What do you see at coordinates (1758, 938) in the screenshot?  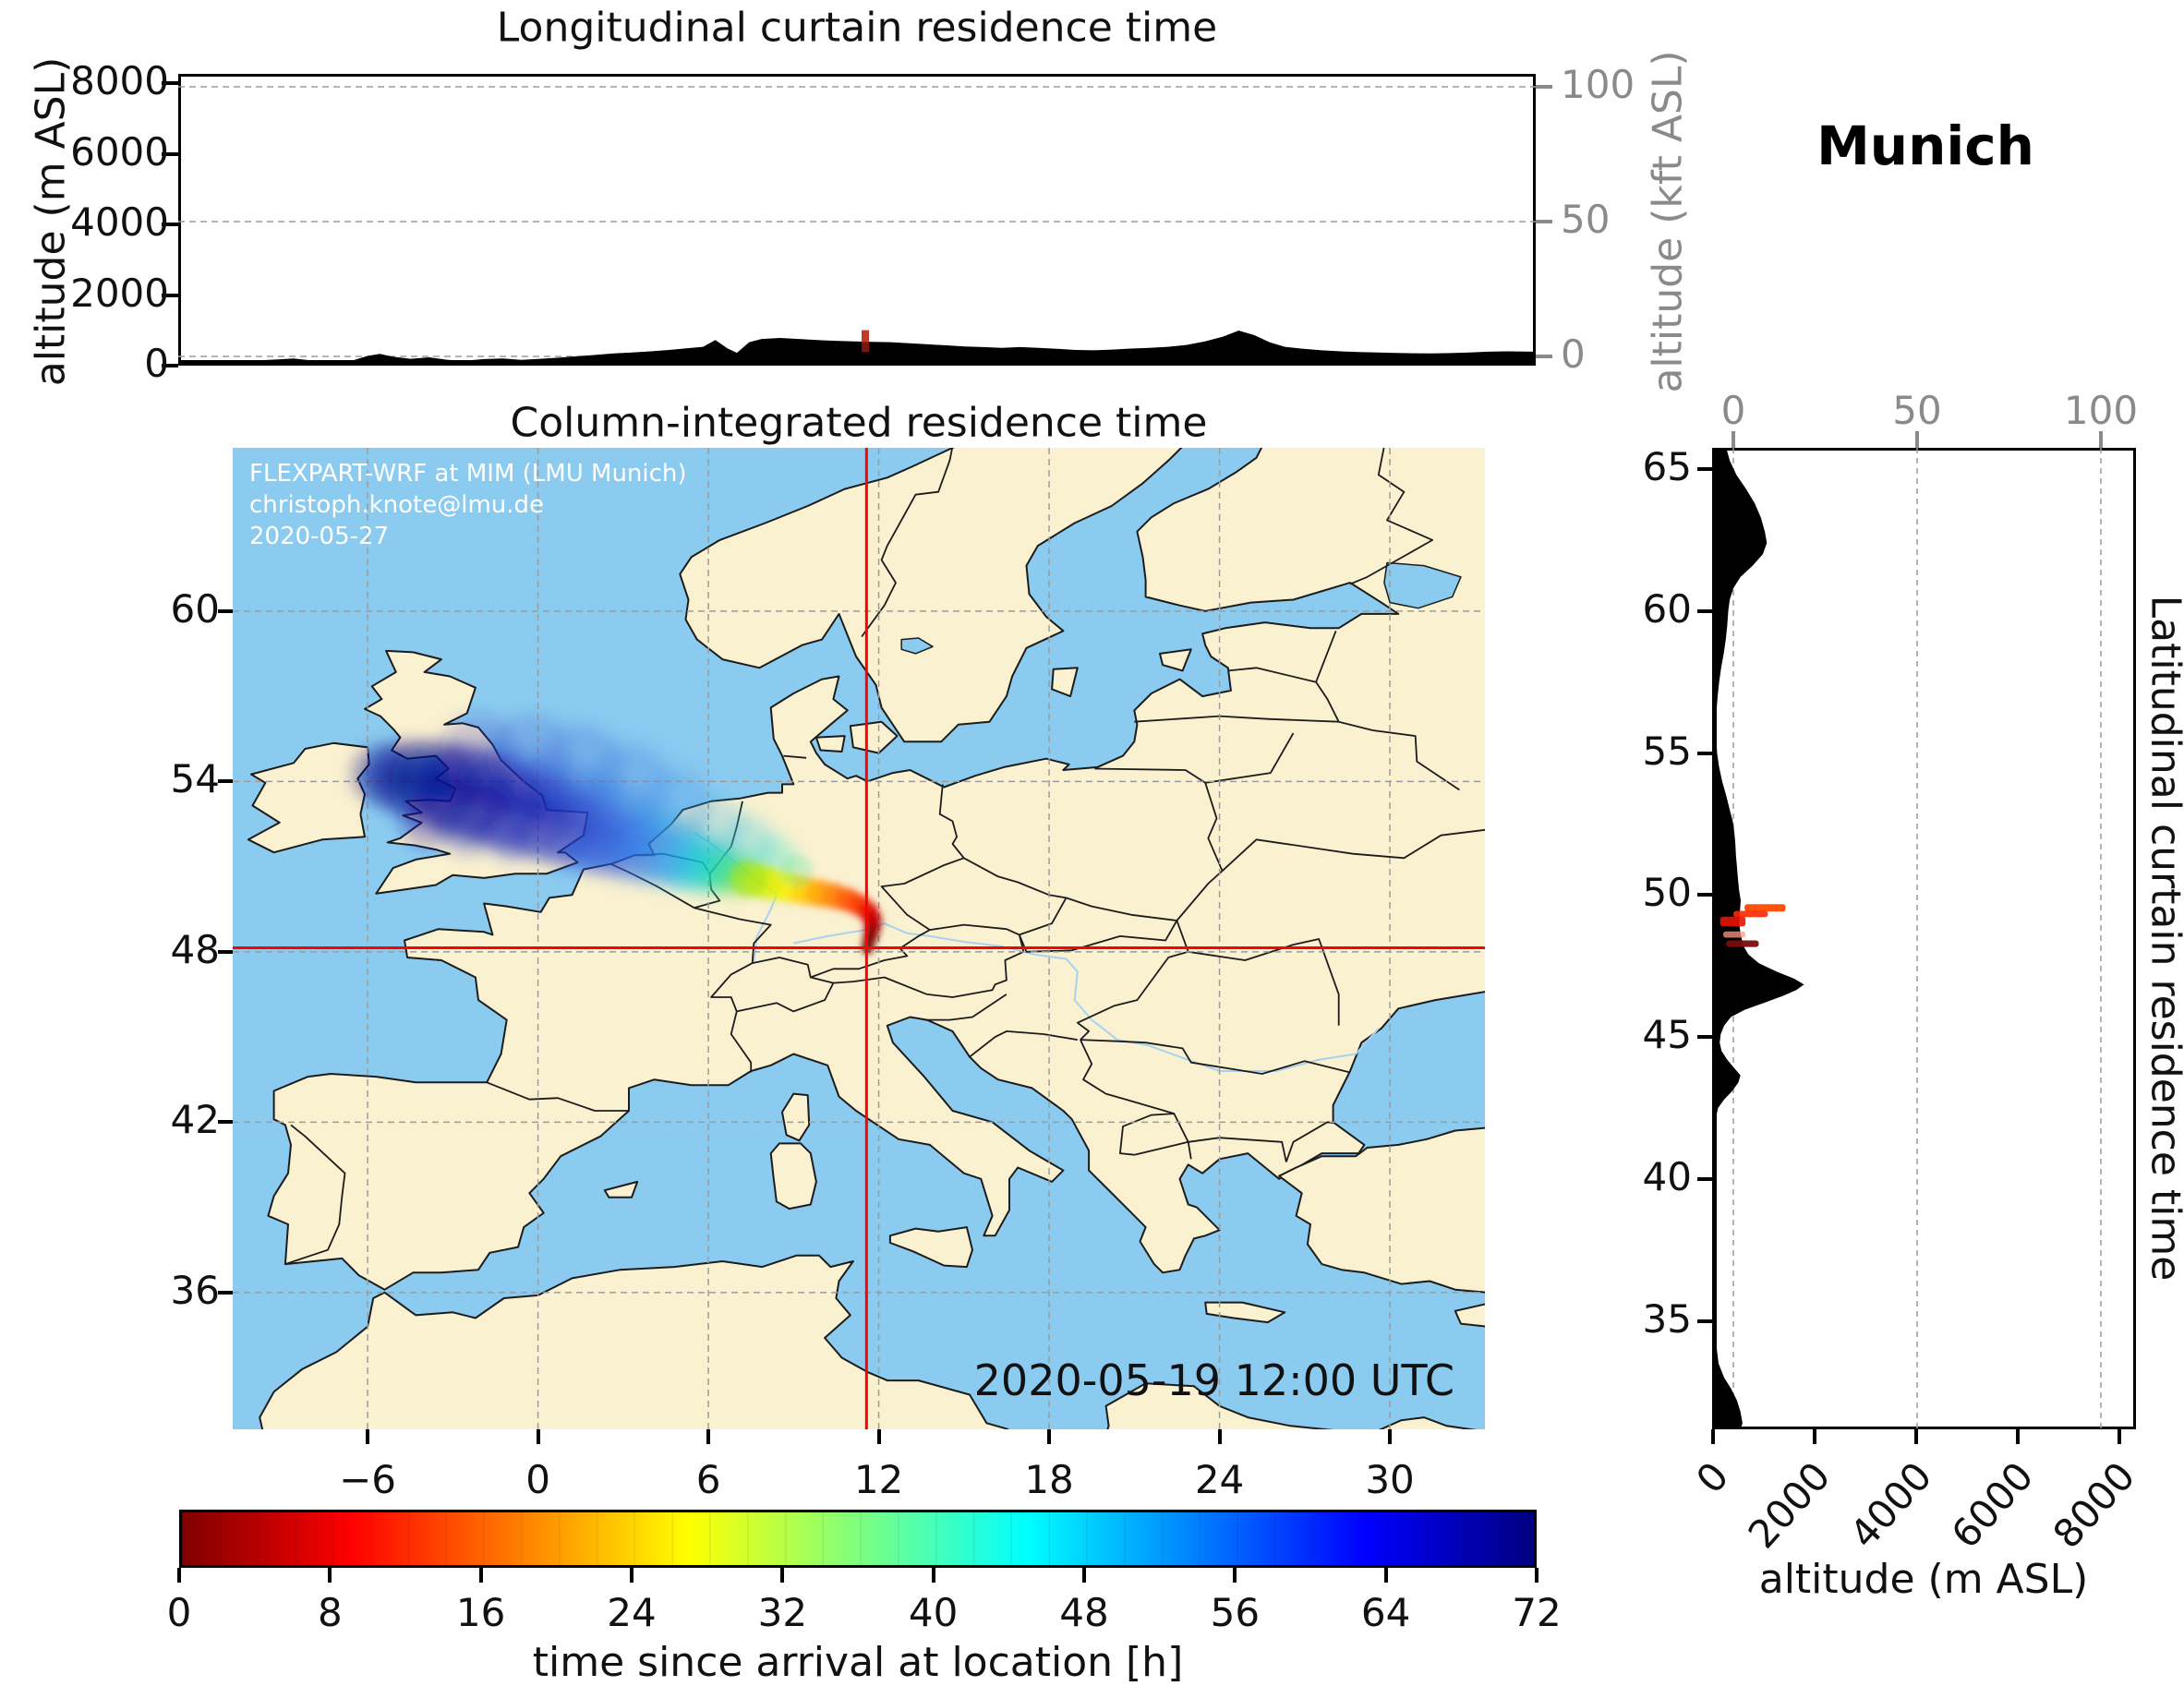 I see `terrain-profile-latitudinal` at bounding box center [1758, 938].